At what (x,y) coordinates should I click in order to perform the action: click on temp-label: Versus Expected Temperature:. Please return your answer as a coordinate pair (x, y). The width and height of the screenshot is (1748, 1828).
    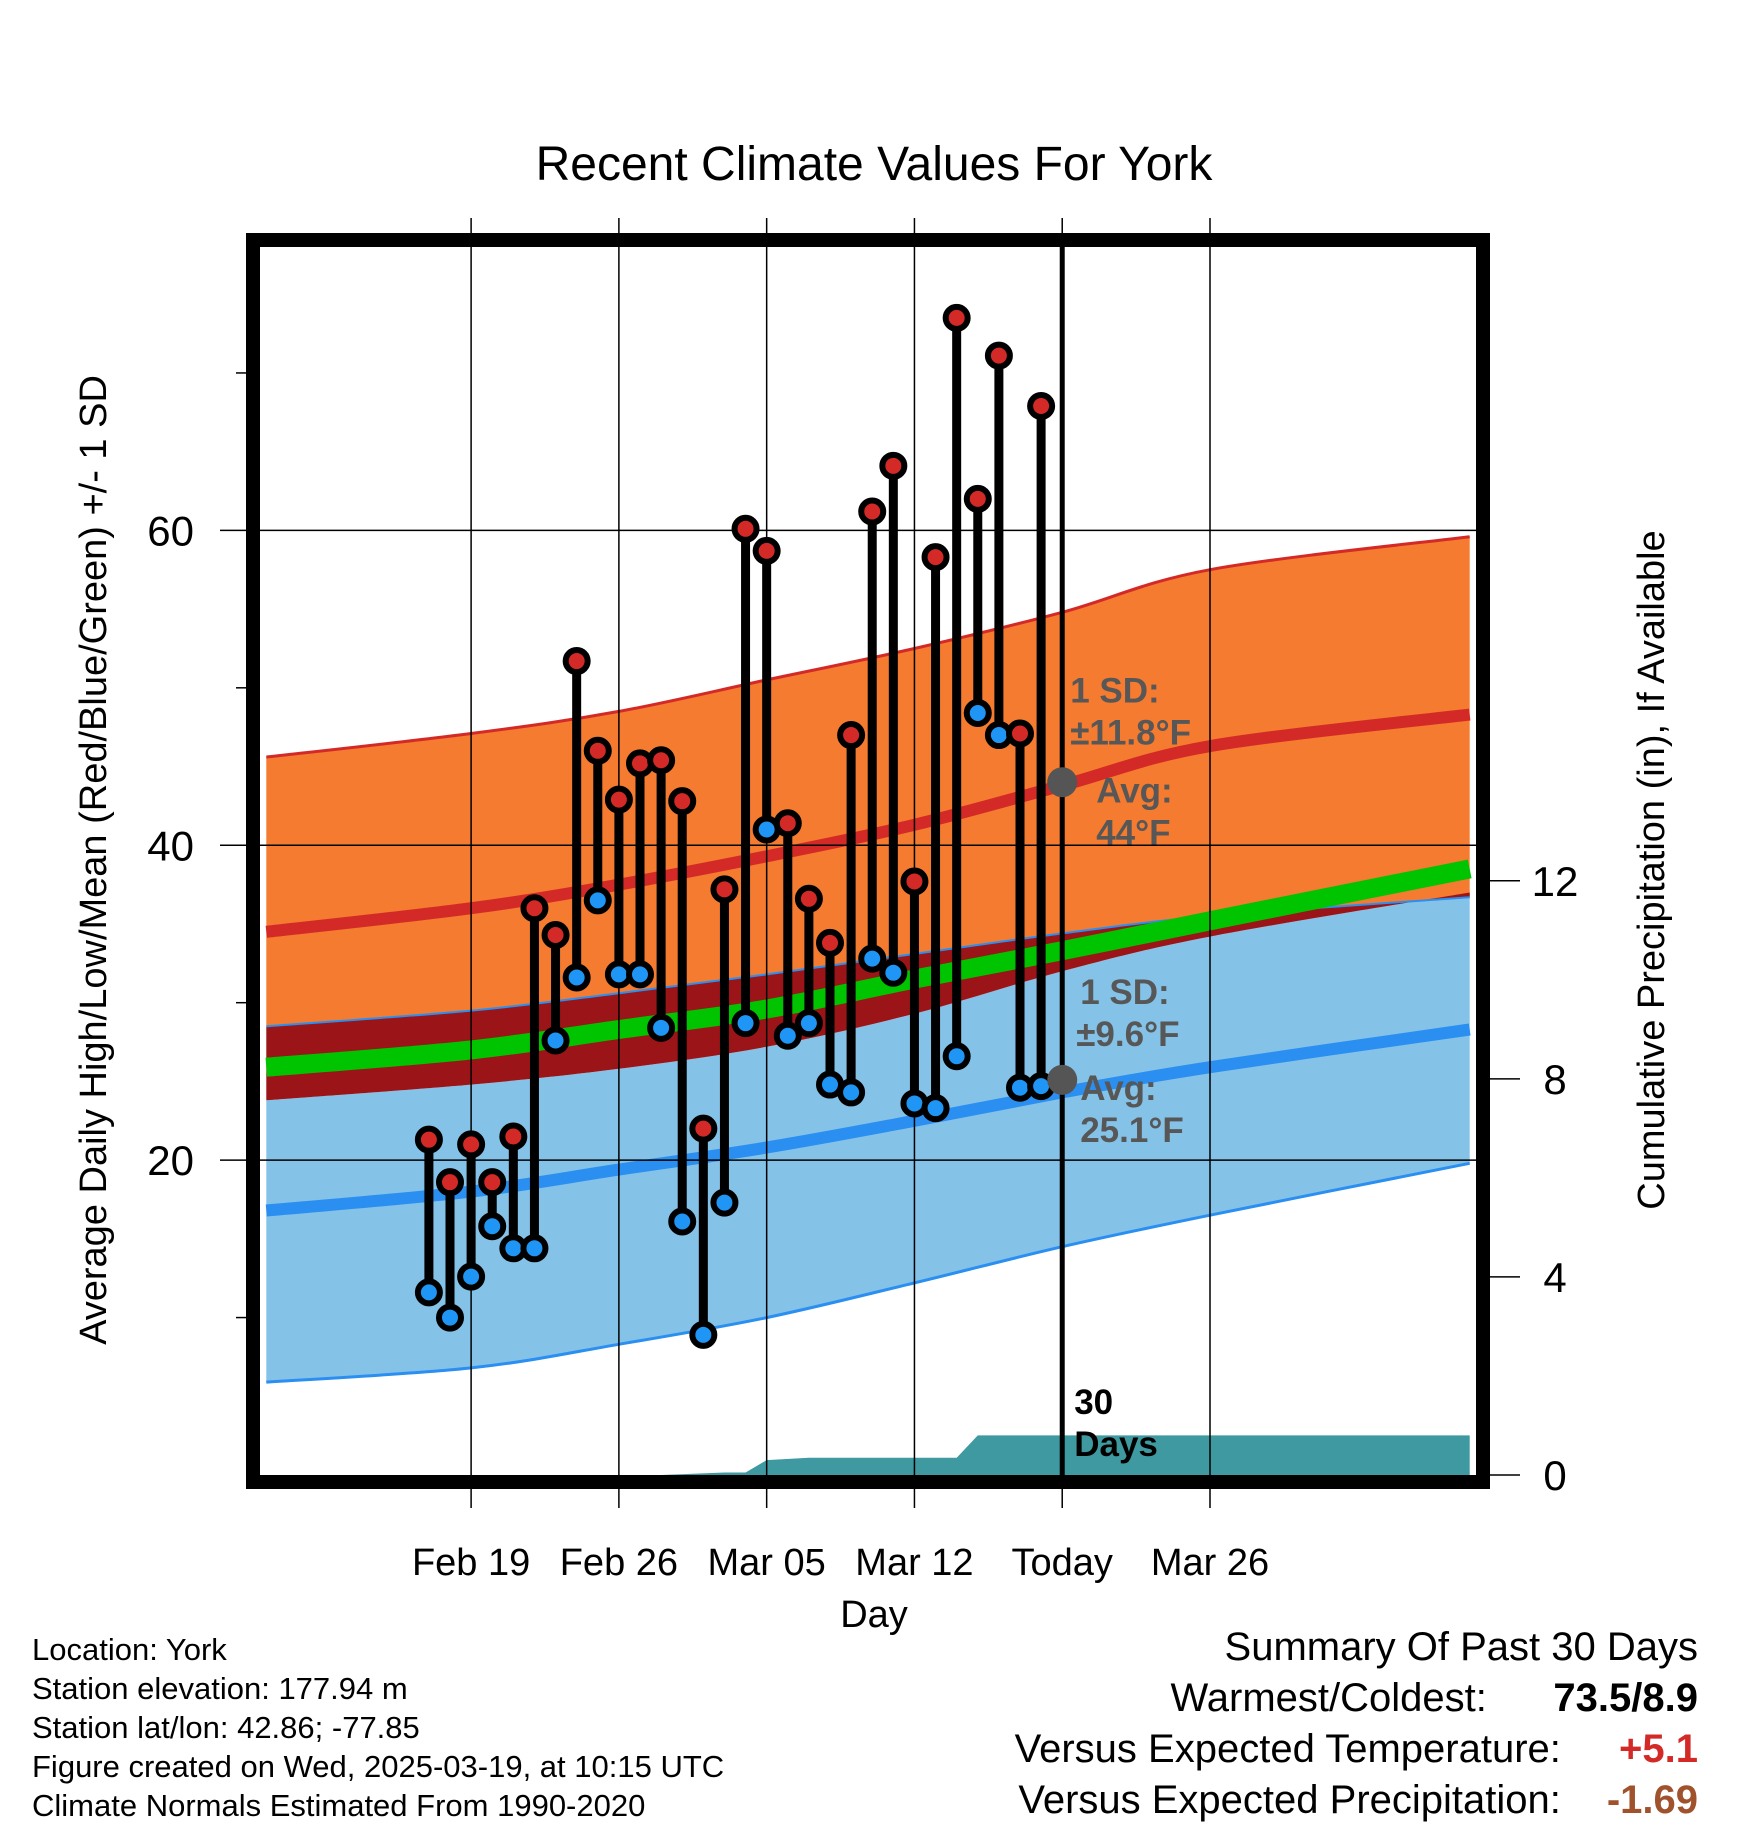
    Looking at the image, I should click on (1287, 1749).